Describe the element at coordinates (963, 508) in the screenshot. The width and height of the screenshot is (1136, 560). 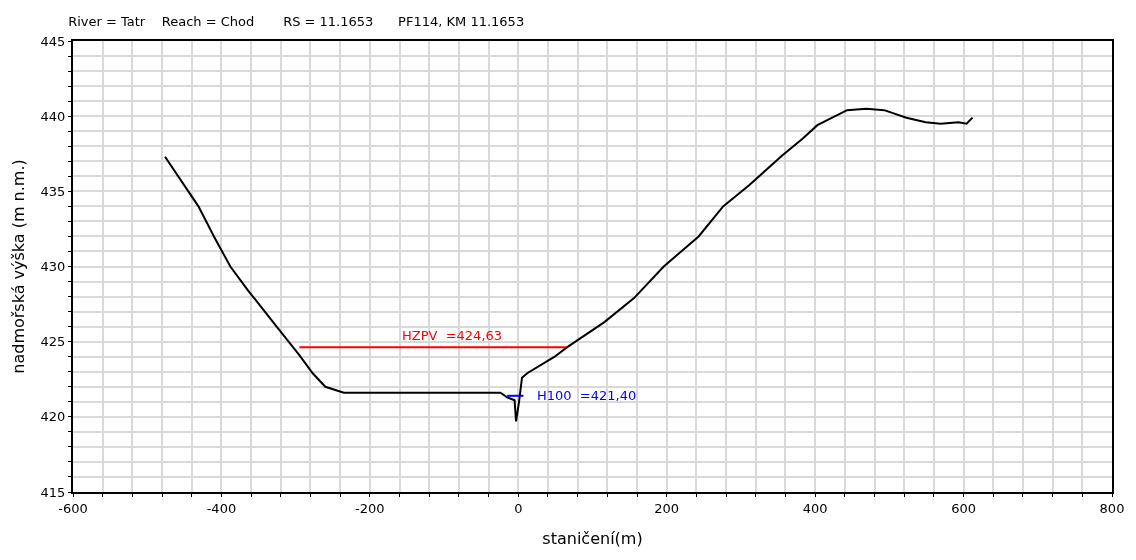
I see `x-tick-label: 600` at that location.